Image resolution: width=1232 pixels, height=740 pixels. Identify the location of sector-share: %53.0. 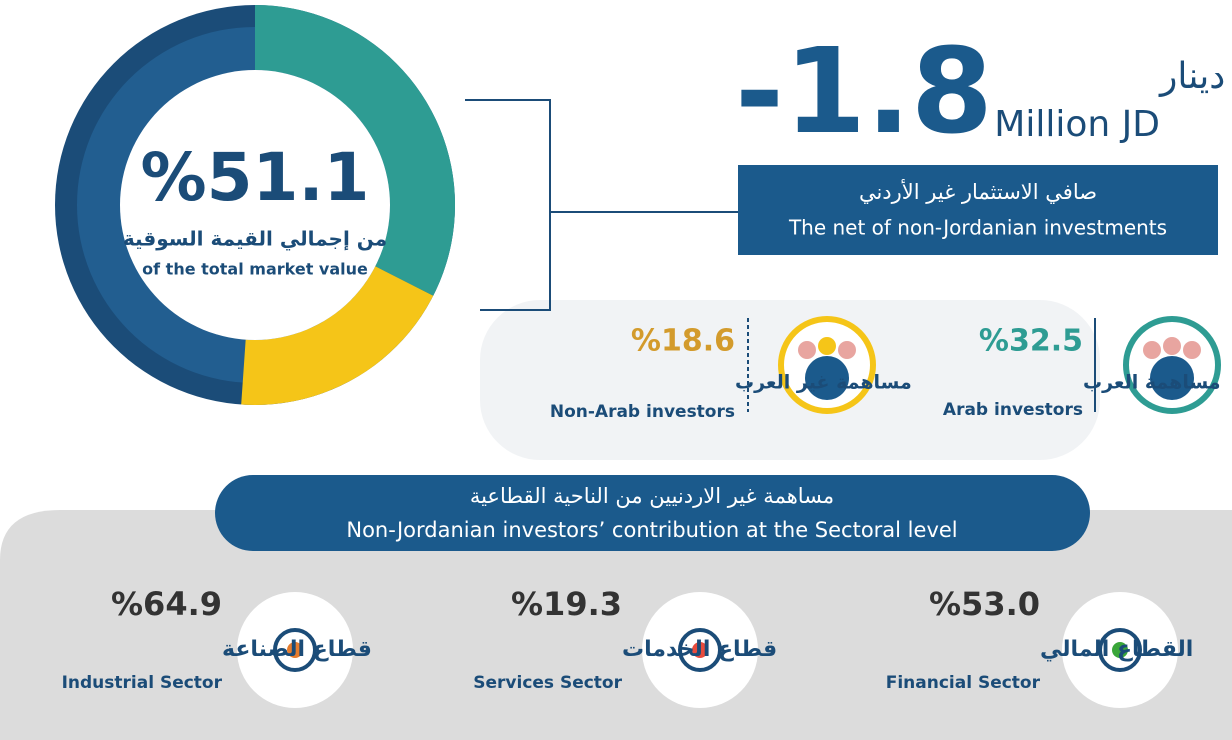
(984, 604).